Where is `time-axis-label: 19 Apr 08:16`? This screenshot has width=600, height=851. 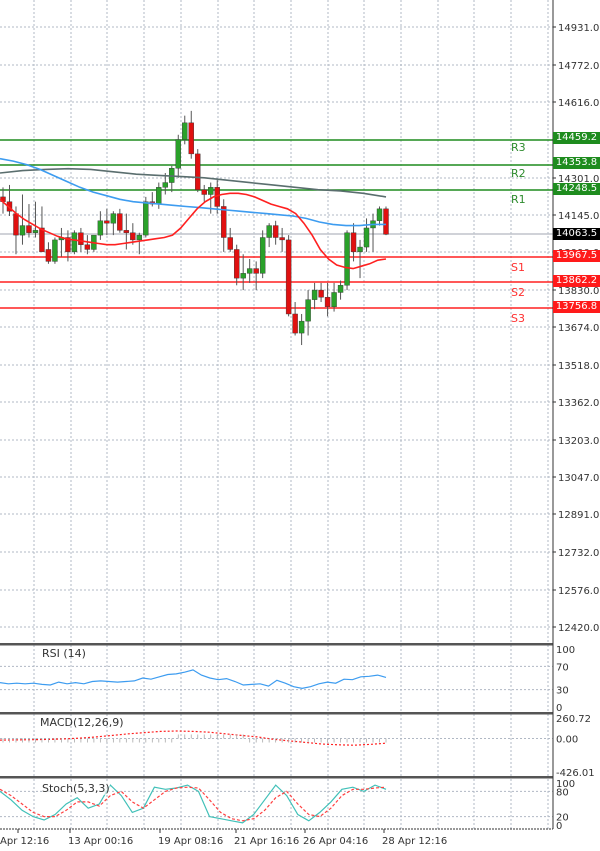 time-axis-label: 19 Apr 08:16 is located at coordinates (190, 841).